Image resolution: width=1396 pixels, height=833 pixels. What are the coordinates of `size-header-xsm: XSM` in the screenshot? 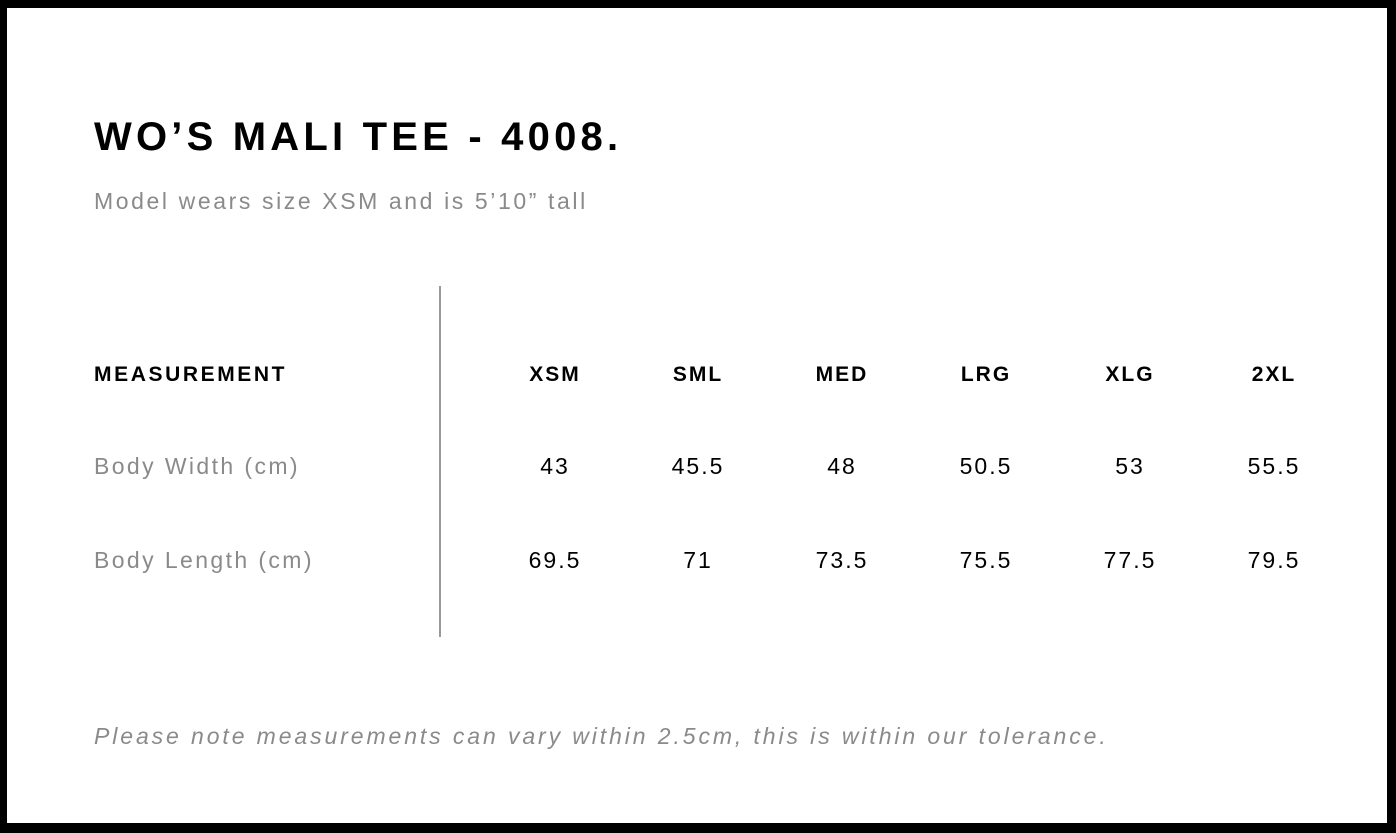 It's located at (555, 374).